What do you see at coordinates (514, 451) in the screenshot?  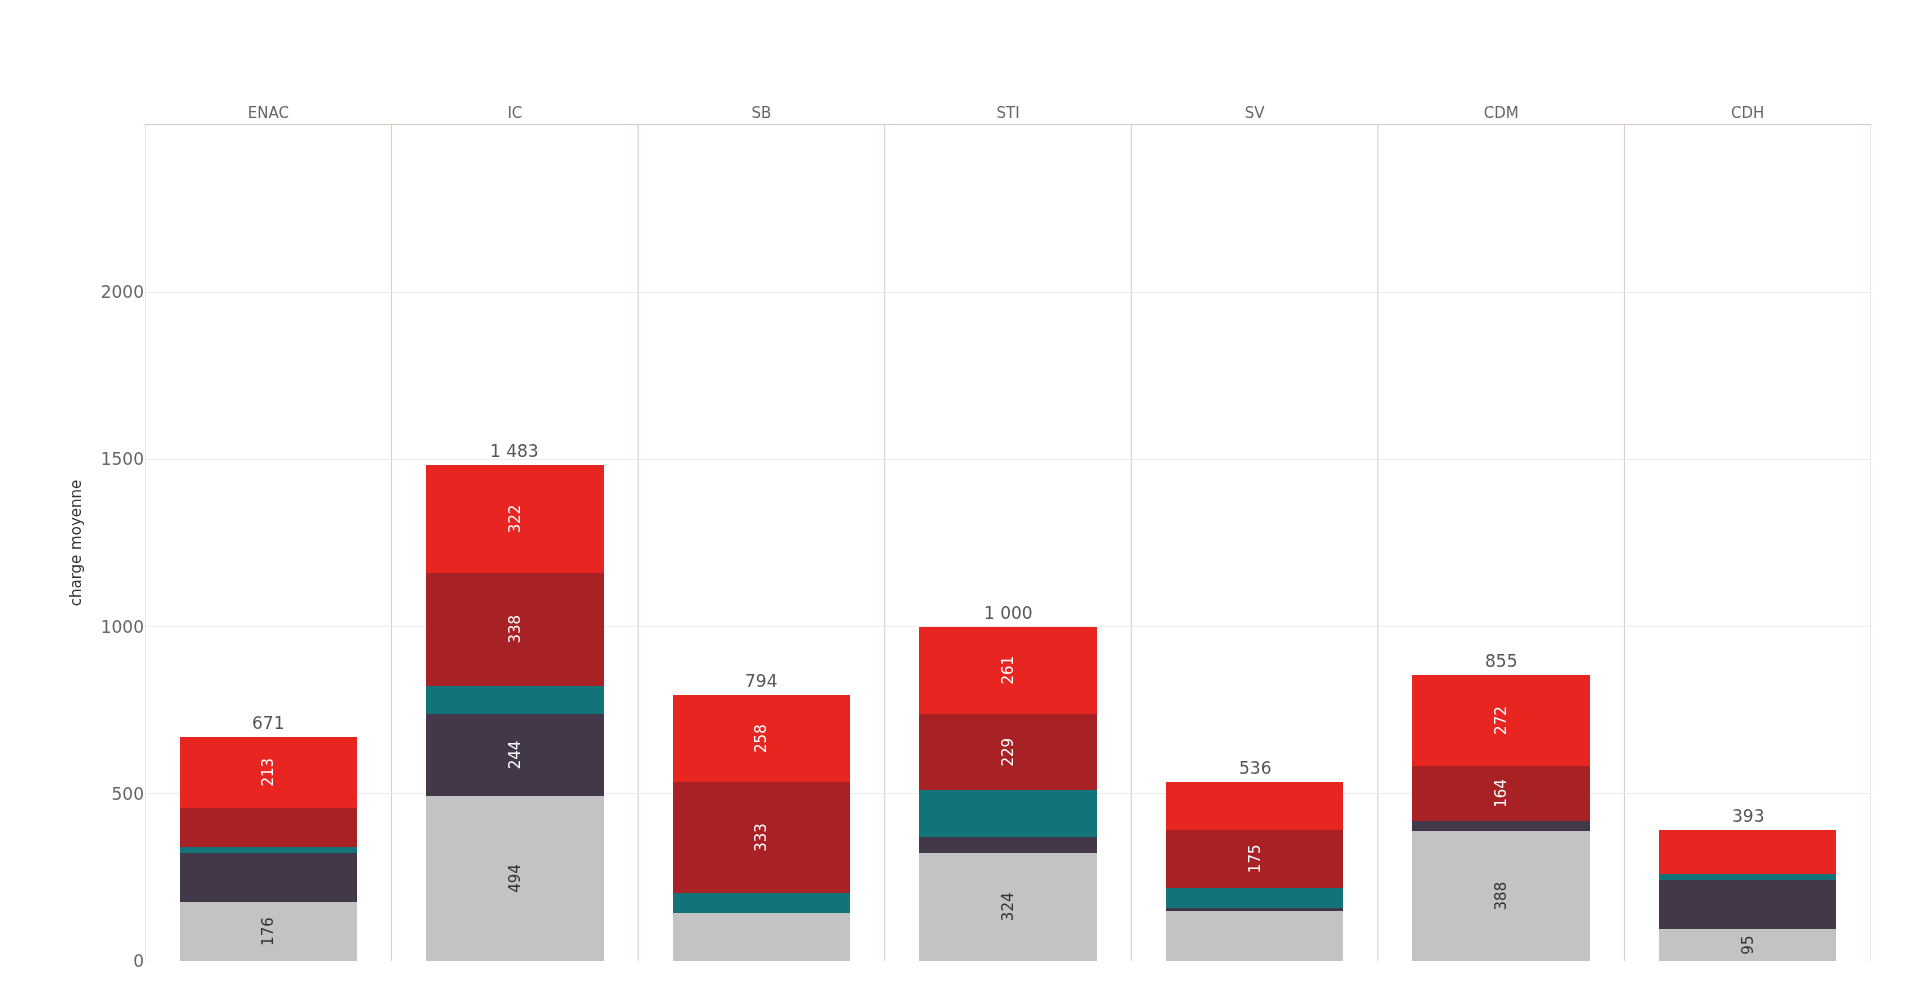 I see `total-label: 1 483` at bounding box center [514, 451].